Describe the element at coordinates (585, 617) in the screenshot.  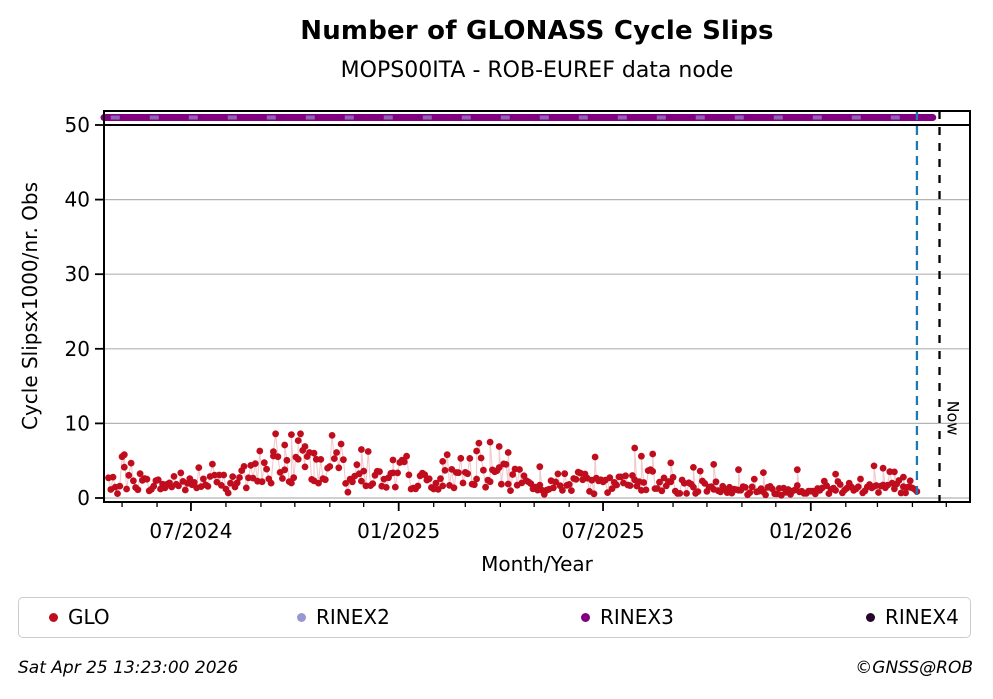
I see `rinex3-marker-icon` at that location.